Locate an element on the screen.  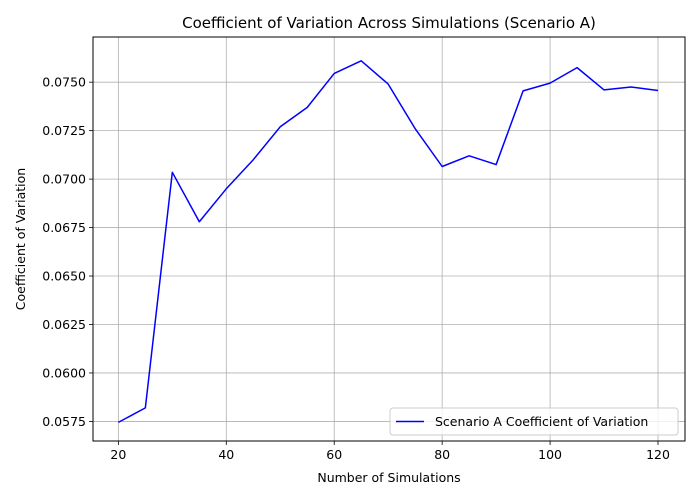
legend-box is located at coordinates (534, 421).